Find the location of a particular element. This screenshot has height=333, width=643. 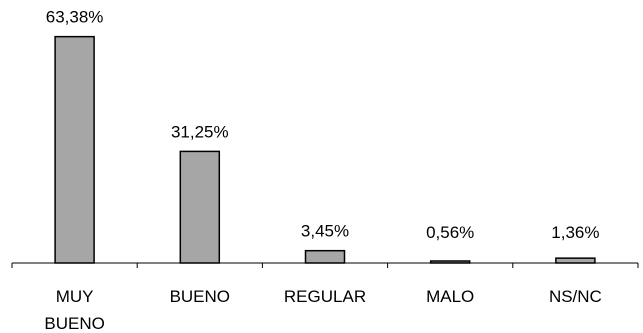

category-label-line: NS/NC is located at coordinates (575, 296).